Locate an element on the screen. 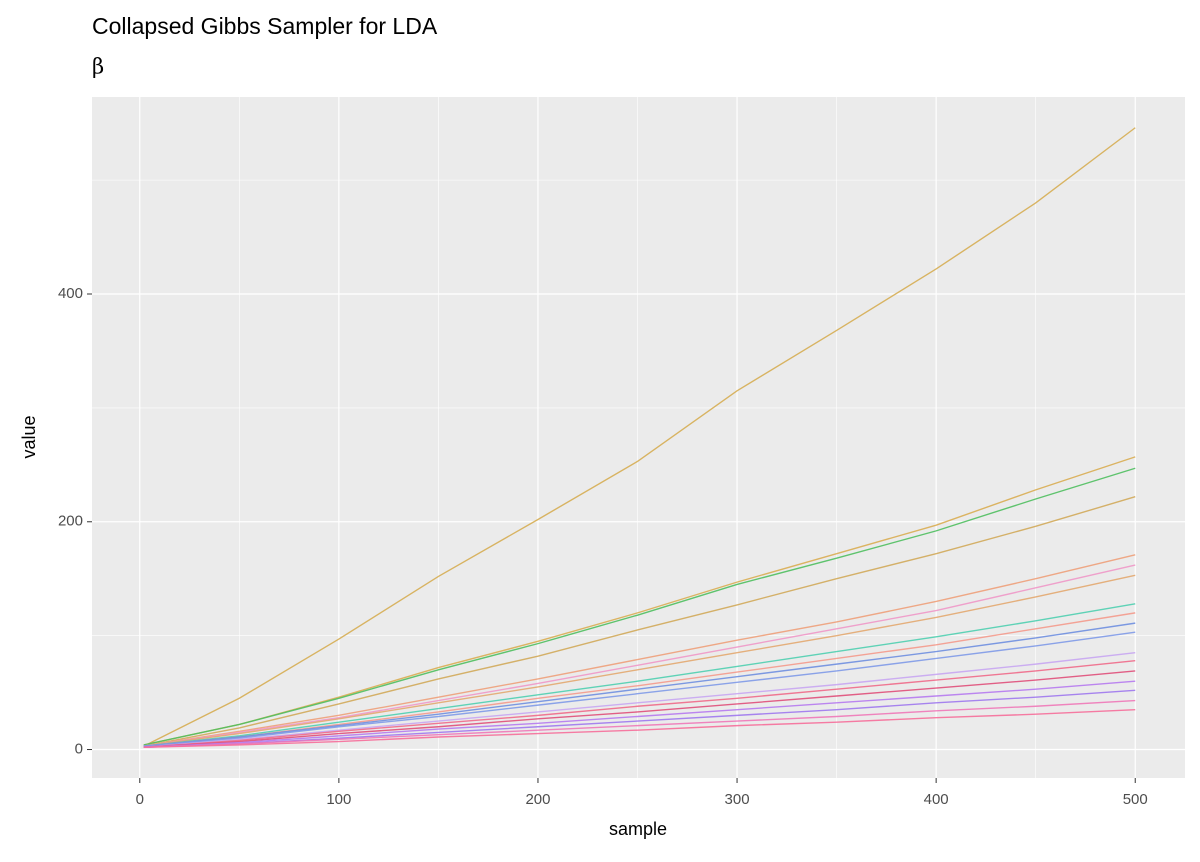 This screenshot has height=862, width=1200. x-tick-label: 100 is located at coordinates (338, 799).